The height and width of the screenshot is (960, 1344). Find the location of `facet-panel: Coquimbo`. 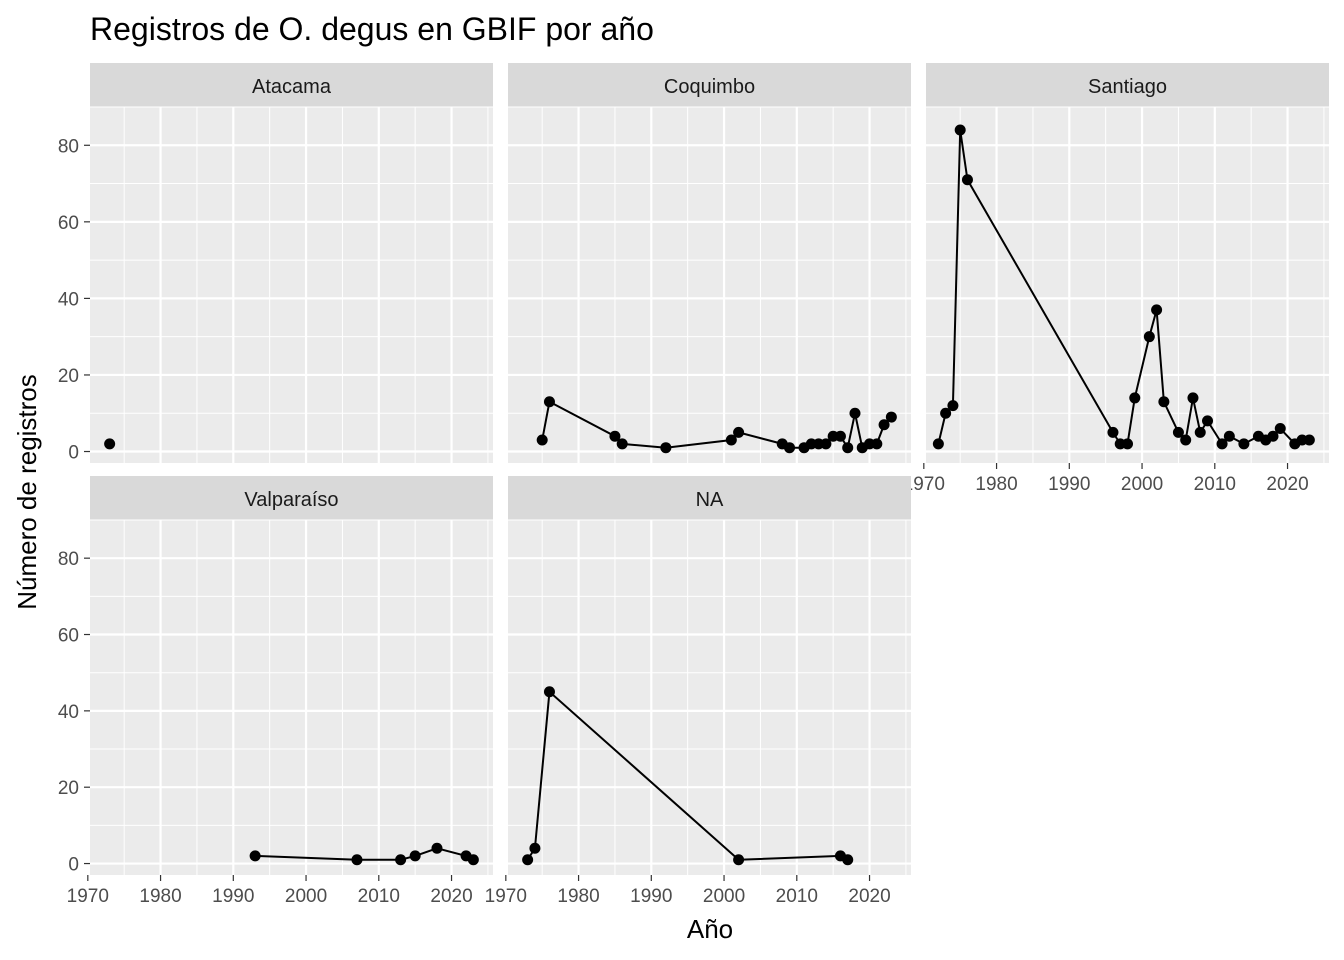

facet-panel: Coquimbo is located at coordinates (707, 263).